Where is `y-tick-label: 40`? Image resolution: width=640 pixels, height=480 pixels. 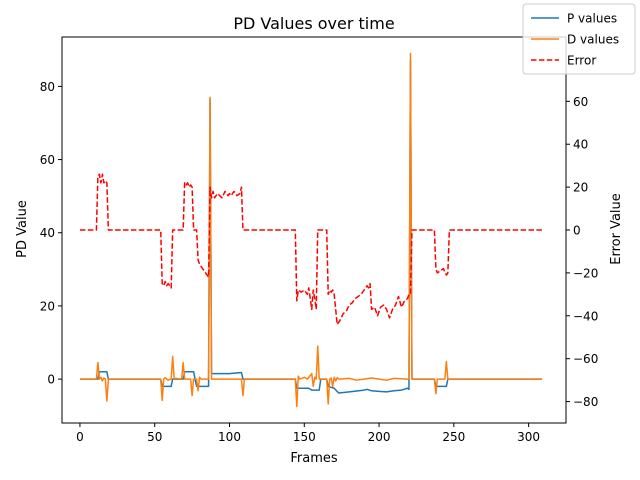 y-tick-label: 40 is located at coordinates (47, 233).